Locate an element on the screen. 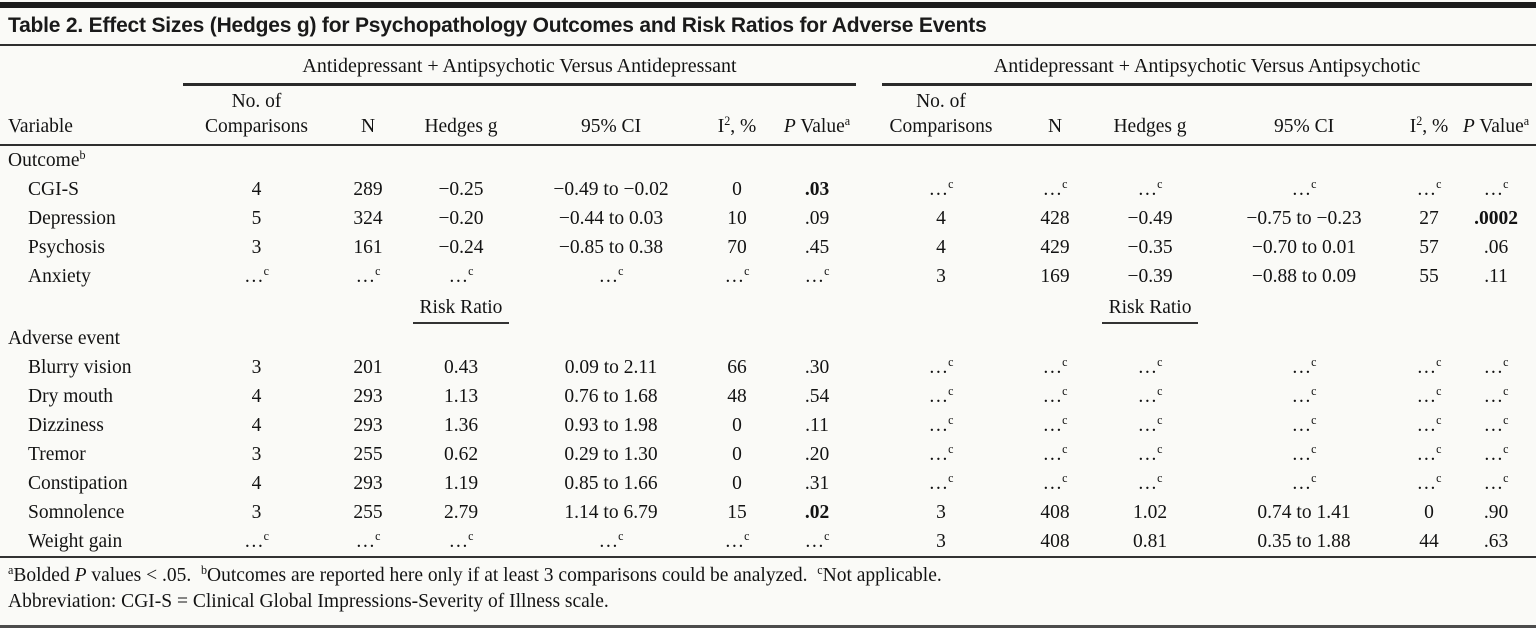 The width and height of the screenshot is (1536, 628). table-cell: 1.13 is located at coordinates (461, 396).